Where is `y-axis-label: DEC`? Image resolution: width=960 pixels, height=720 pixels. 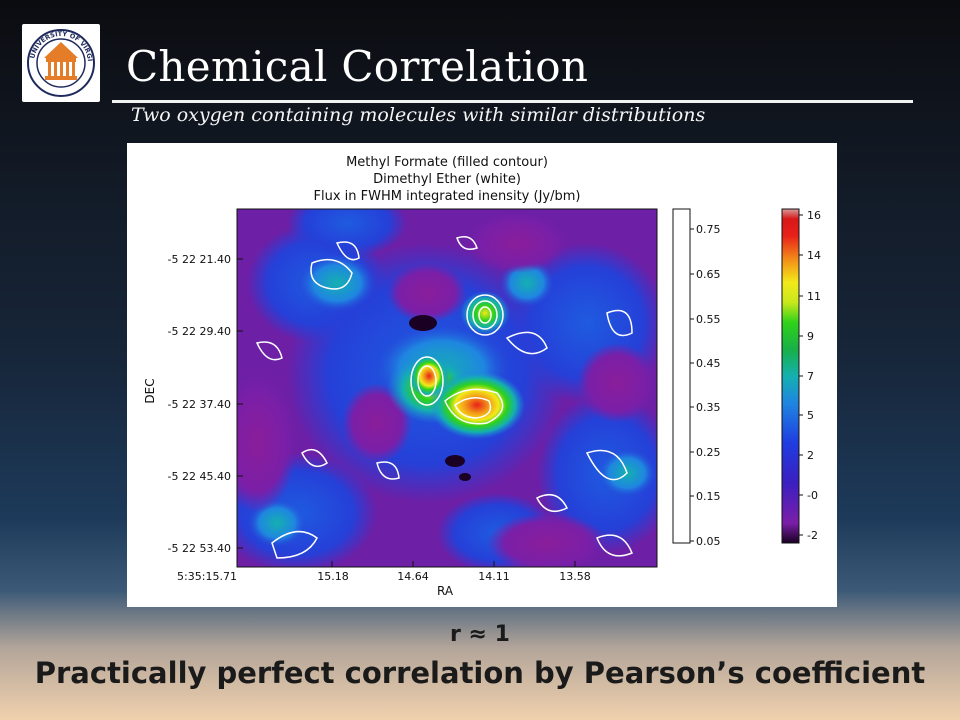
y-axis-label: DEC is located at coordinates (150, 390).